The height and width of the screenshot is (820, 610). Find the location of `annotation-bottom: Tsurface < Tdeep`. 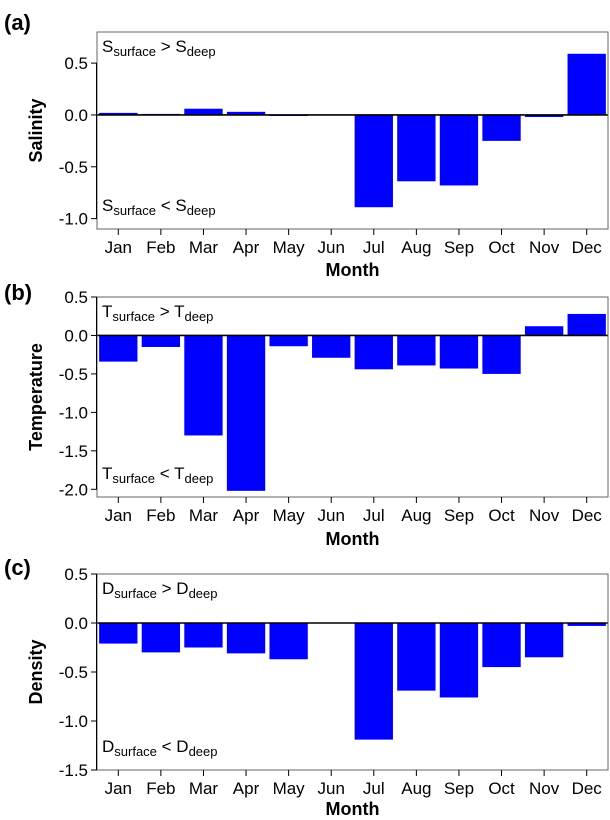

annotation-bottom: Tsurface < Tdeep is located at coordinates (157, 475).